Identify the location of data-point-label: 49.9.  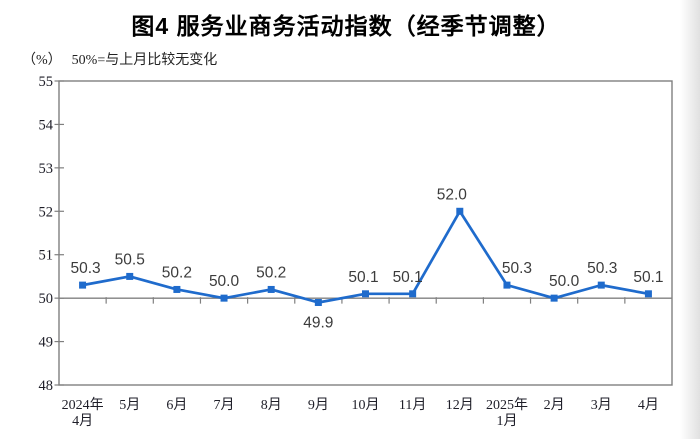
(318, 322).